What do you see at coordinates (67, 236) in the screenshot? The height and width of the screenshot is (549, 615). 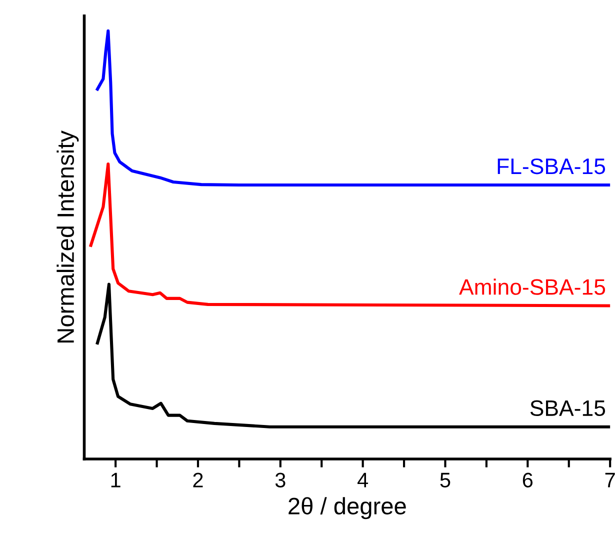 I see `y-axis-title: Normalized Intensity` at bounding box center [67, 236].